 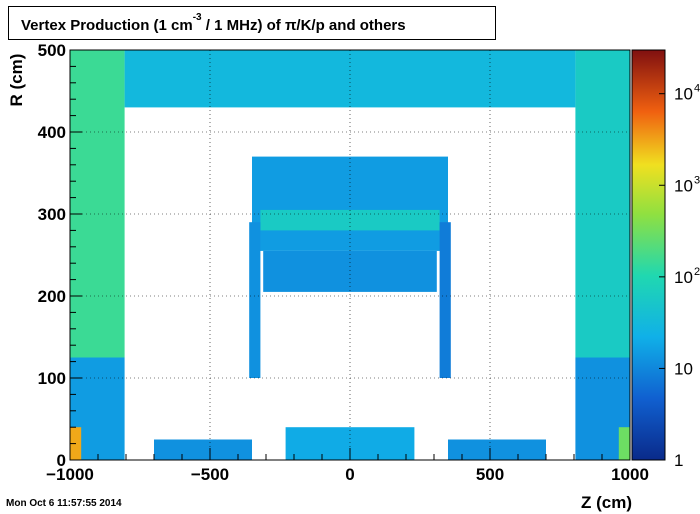 I want to click on x-tick-label-3: 500, so click(x=490, y=474).